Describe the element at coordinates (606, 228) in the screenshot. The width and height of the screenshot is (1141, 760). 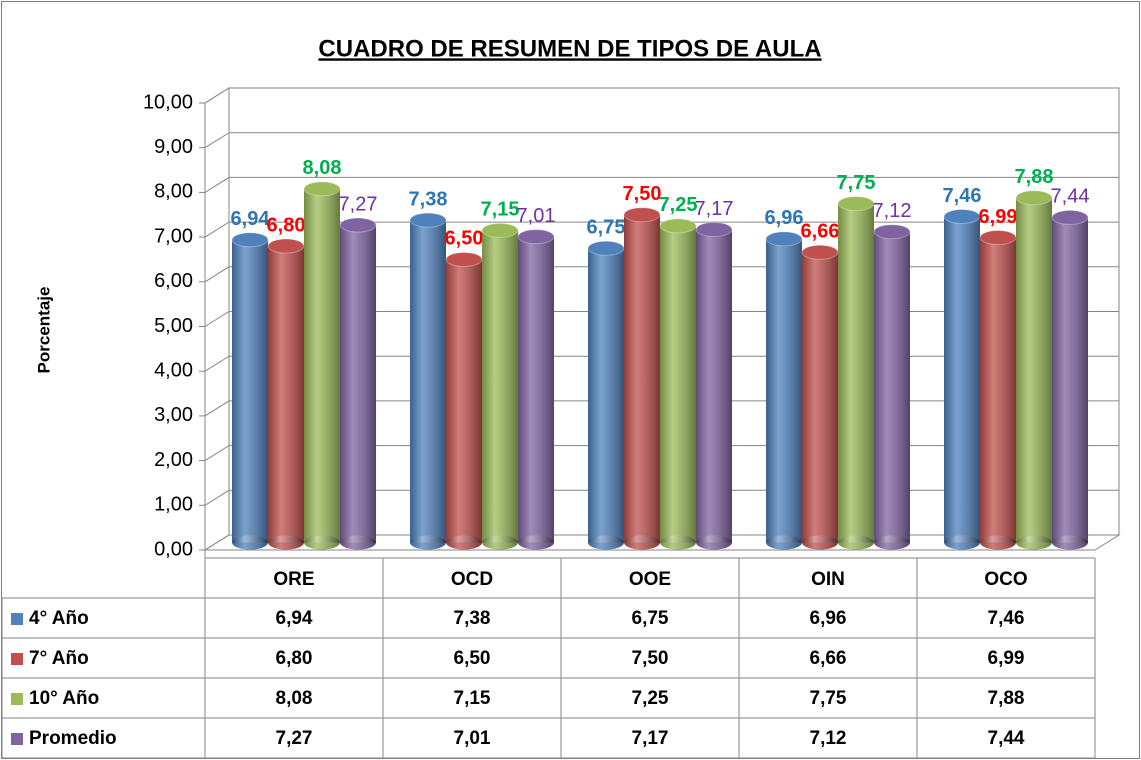
I see `data-label: 6,75` at that location.